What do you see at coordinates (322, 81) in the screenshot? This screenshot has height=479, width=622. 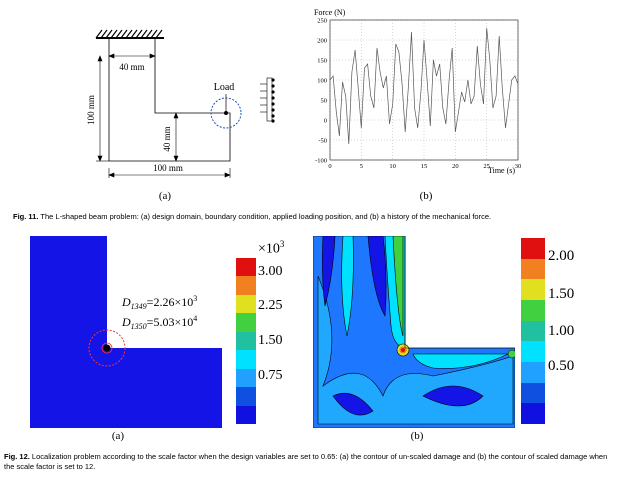 I see `y-tick-label: 100` at bounding box center [322, 81].